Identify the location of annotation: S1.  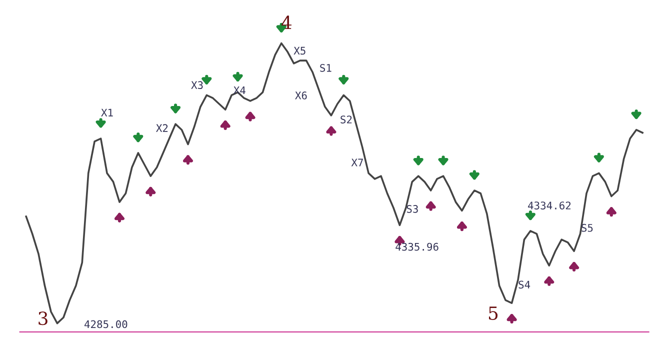
(326, 68).